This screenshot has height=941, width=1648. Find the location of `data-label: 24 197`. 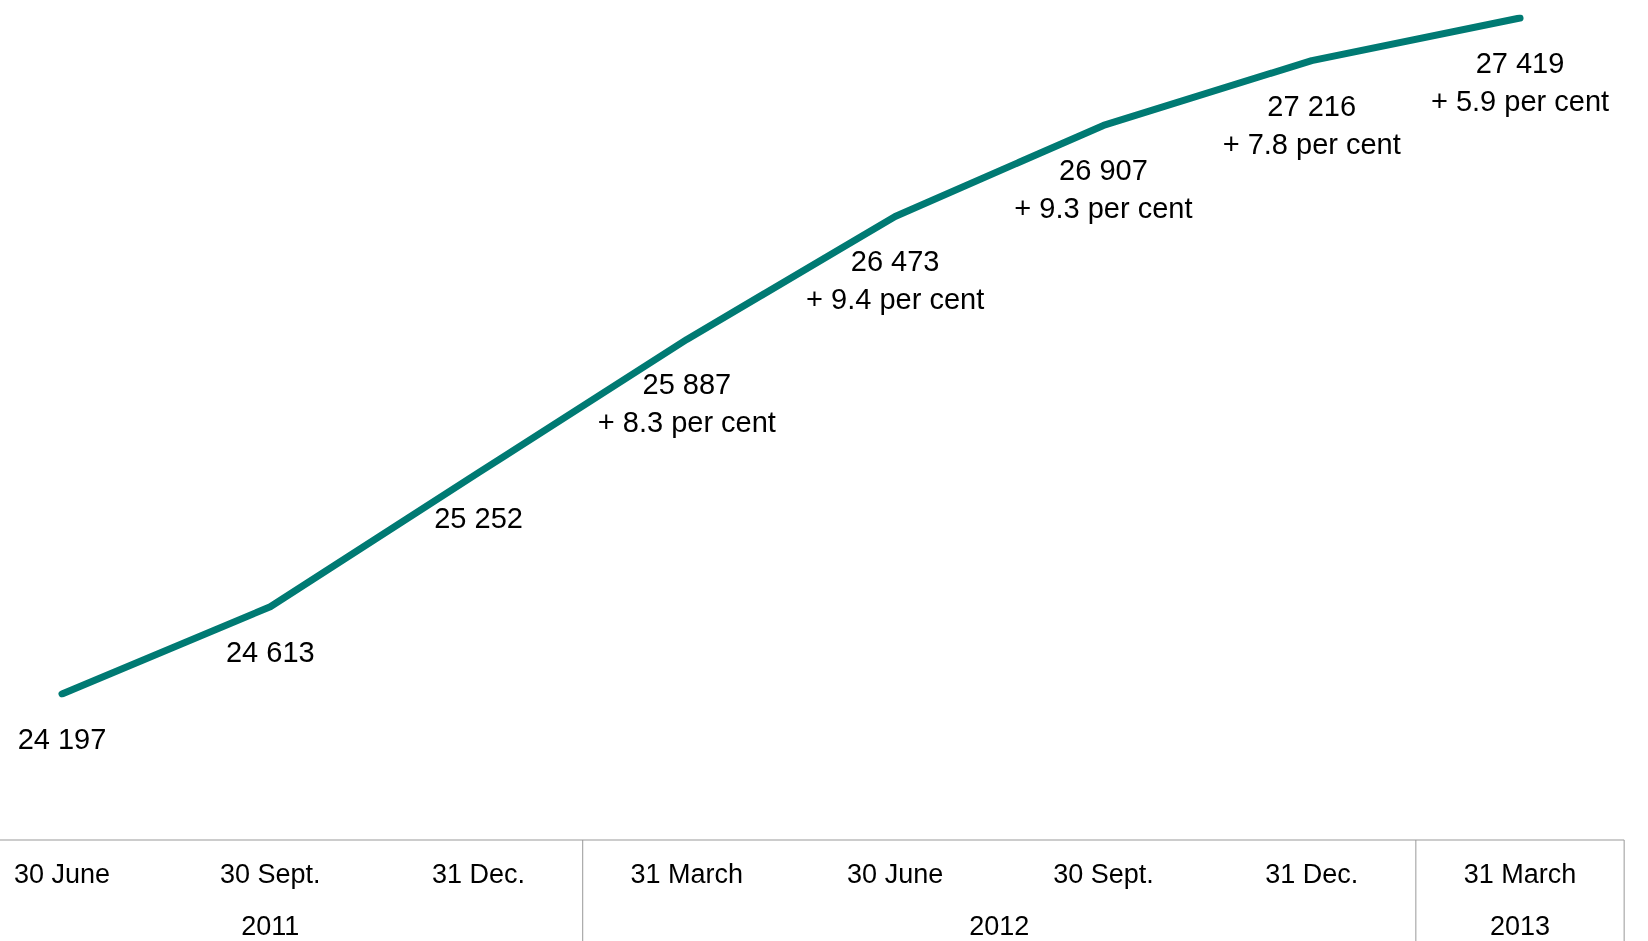

data-label: 24 197 is located at coordinates (62, 739).